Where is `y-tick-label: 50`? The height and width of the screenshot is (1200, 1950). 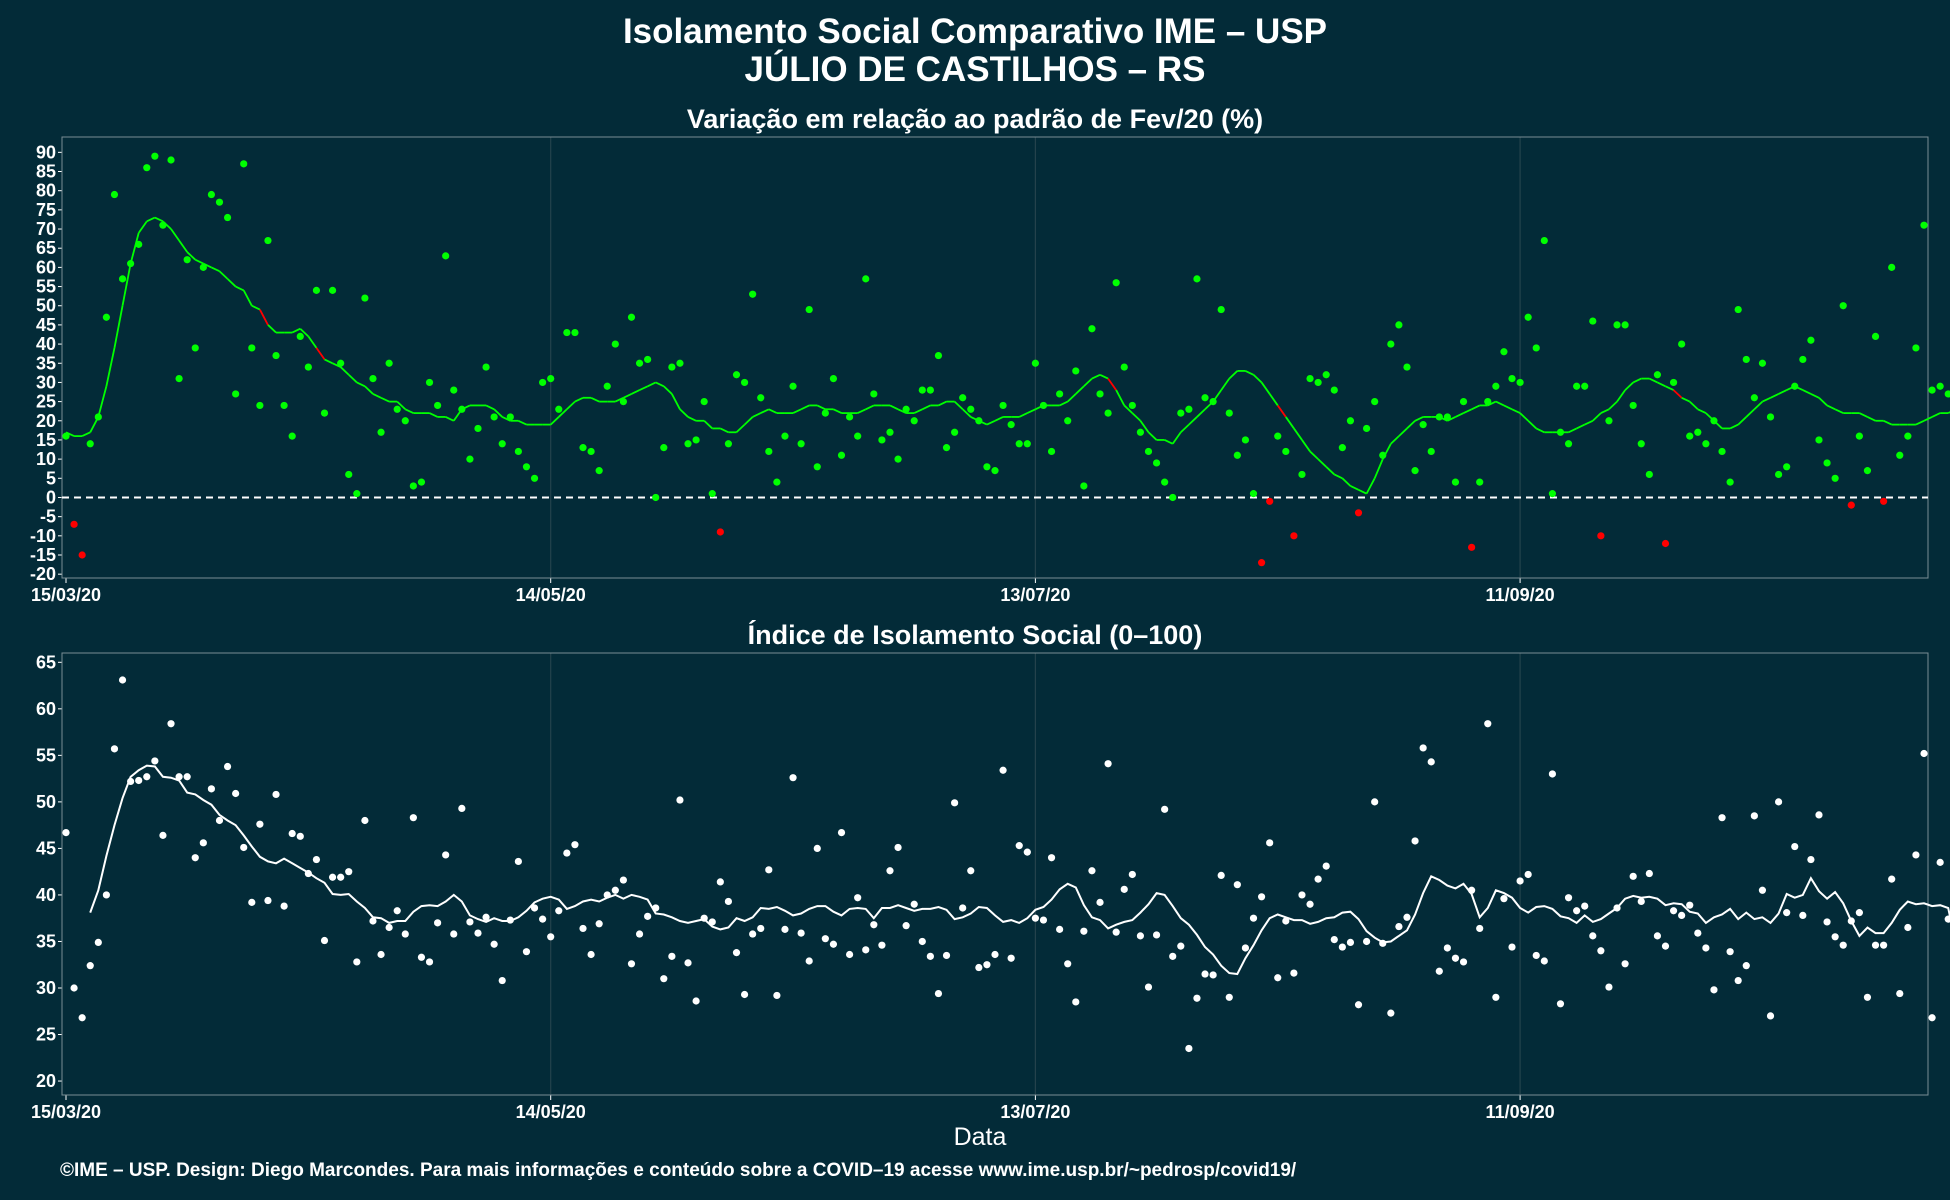 y-tick-label: 50 is located at coordinates (46, 306).